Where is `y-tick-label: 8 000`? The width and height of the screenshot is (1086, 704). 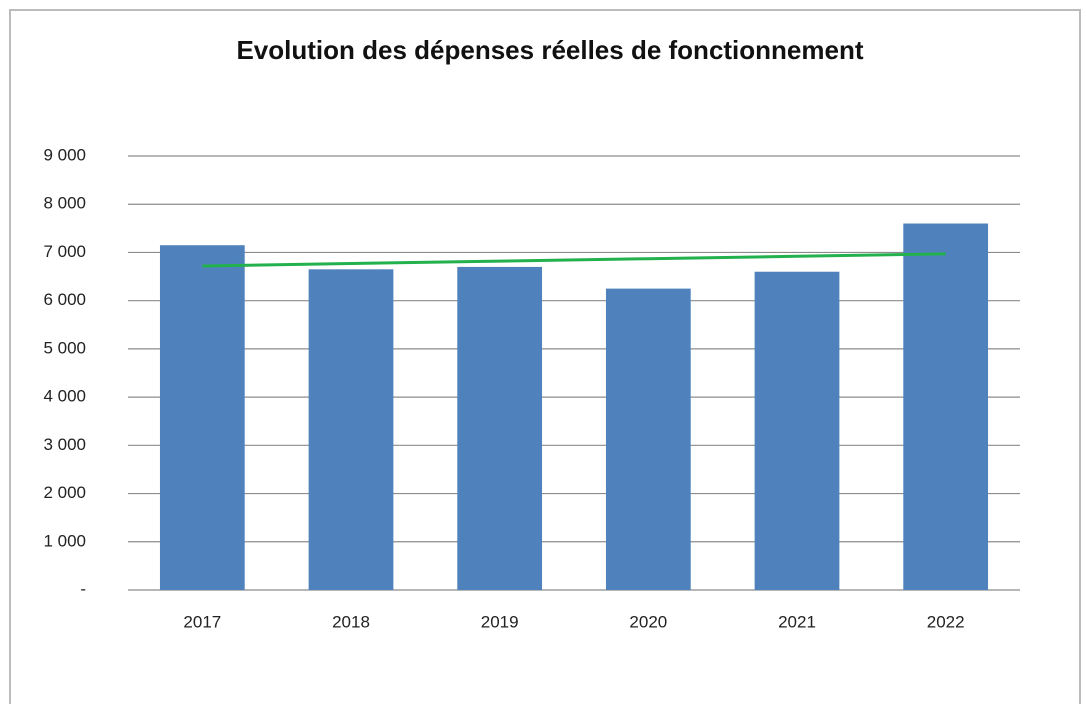 y-tick-label: 8 000 is located at coordinates (64, 203).